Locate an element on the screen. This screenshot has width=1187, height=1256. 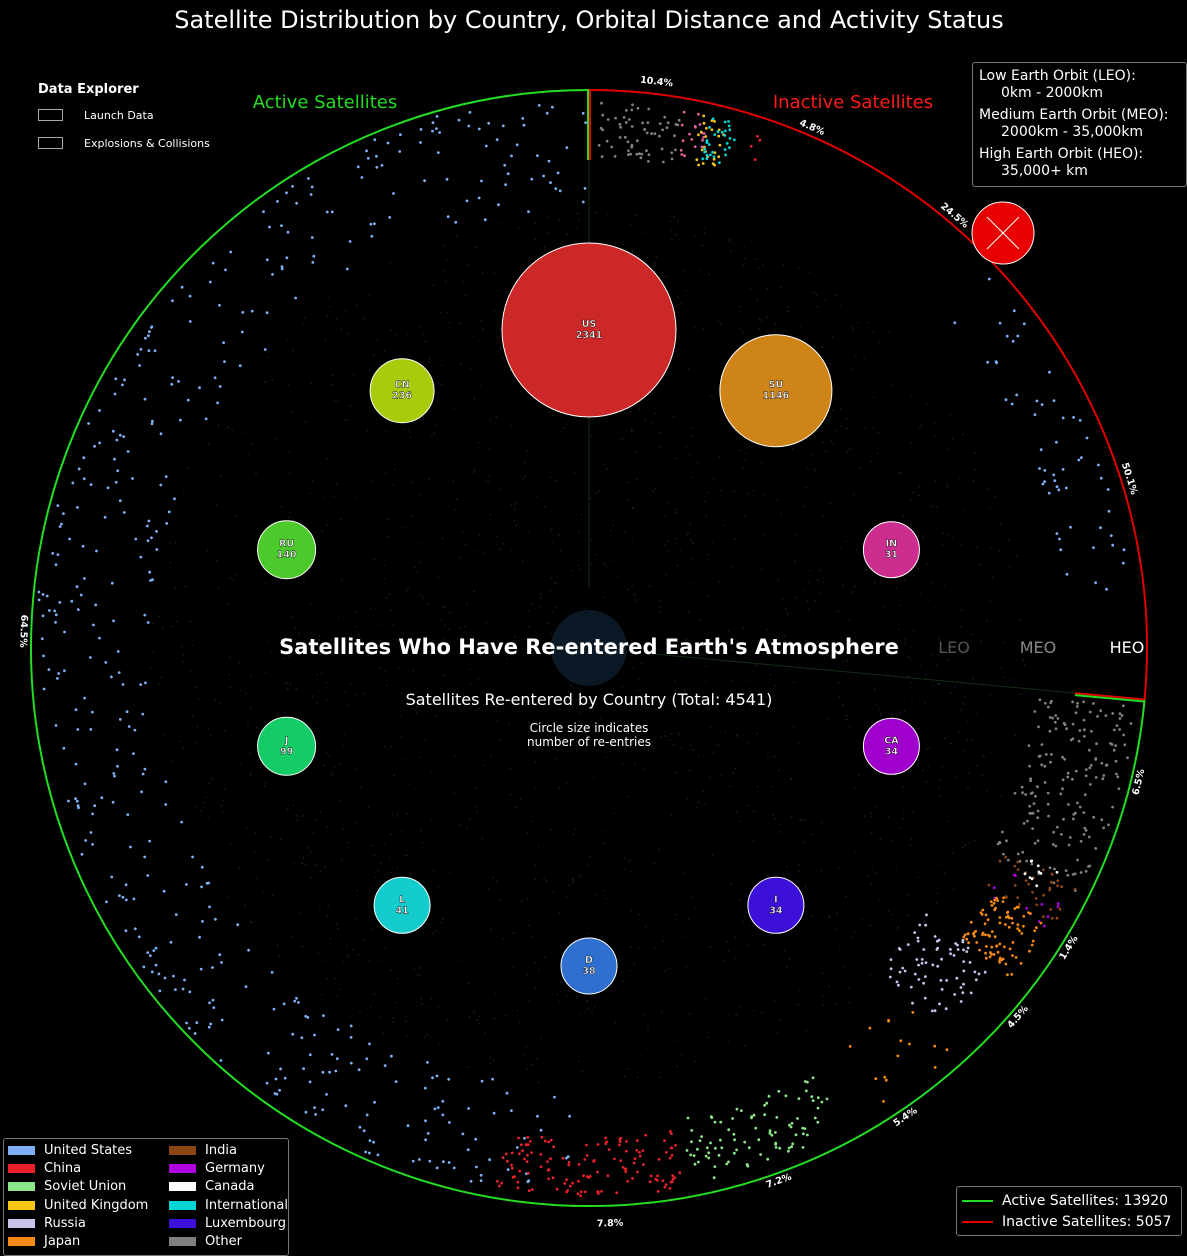
china-dot is located at coordinates (666, 1152).